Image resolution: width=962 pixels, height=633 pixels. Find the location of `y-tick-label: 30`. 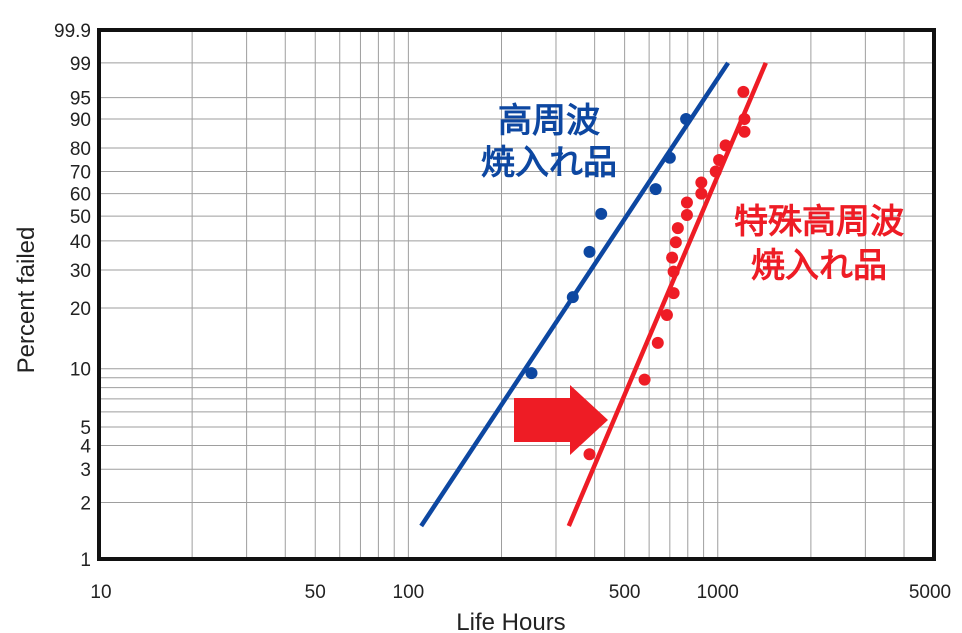

y-tick-label: 30 is located at coordinates (80, 271).